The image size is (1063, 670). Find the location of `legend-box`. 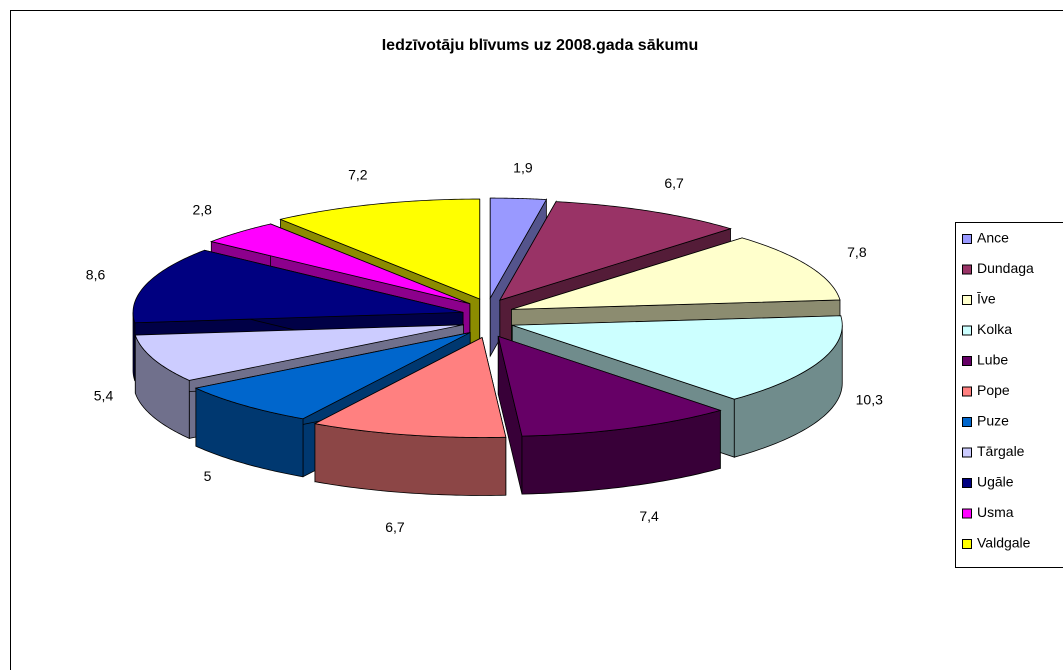

legend-box is located at coordinates (1009, 395).